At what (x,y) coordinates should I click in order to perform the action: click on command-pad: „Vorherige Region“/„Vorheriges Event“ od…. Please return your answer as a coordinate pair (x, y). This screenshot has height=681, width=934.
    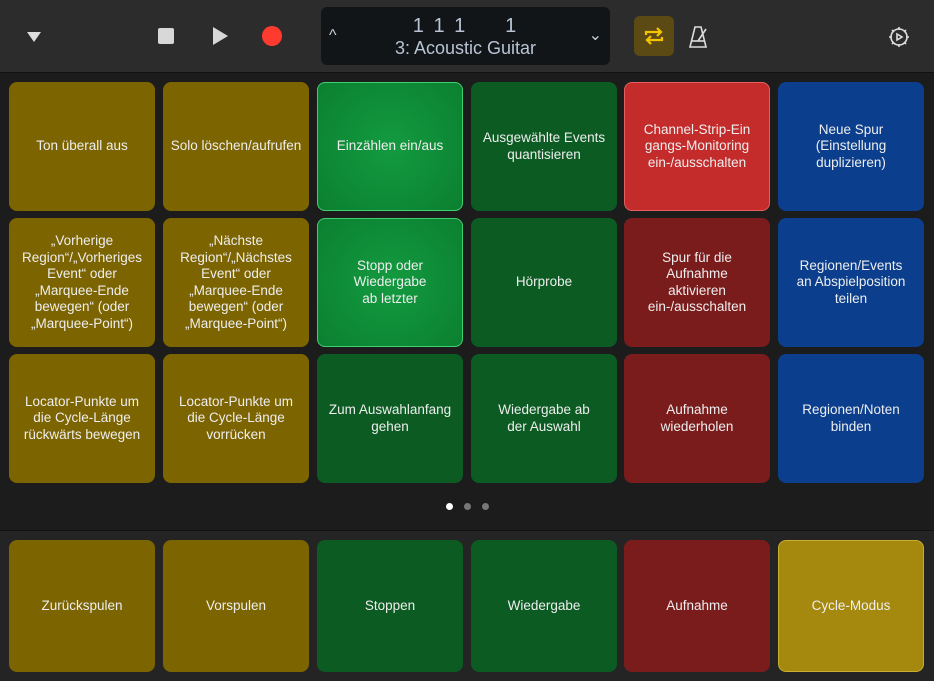
    Looking at the image, I should click on (82, 282).